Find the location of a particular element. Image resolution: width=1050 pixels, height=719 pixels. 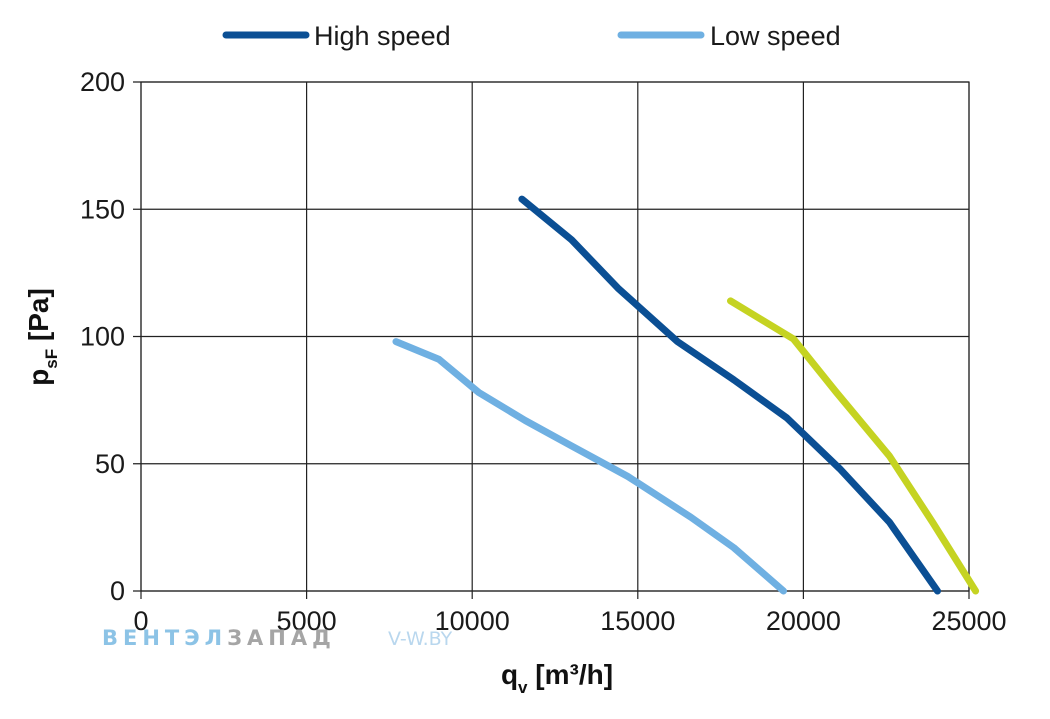

y-tick-label: 0 is located at coordinates (117, 591).